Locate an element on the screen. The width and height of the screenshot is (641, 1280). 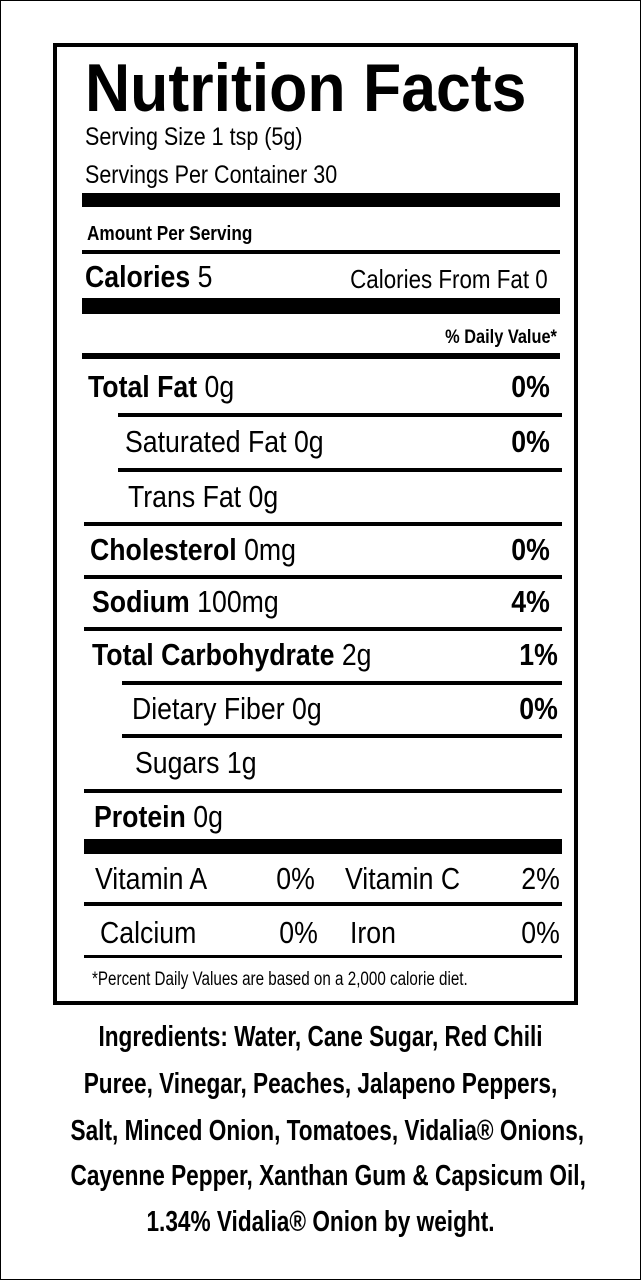
nutrient-row: Saturated Fat 0g is located at coordinates (224, 442).